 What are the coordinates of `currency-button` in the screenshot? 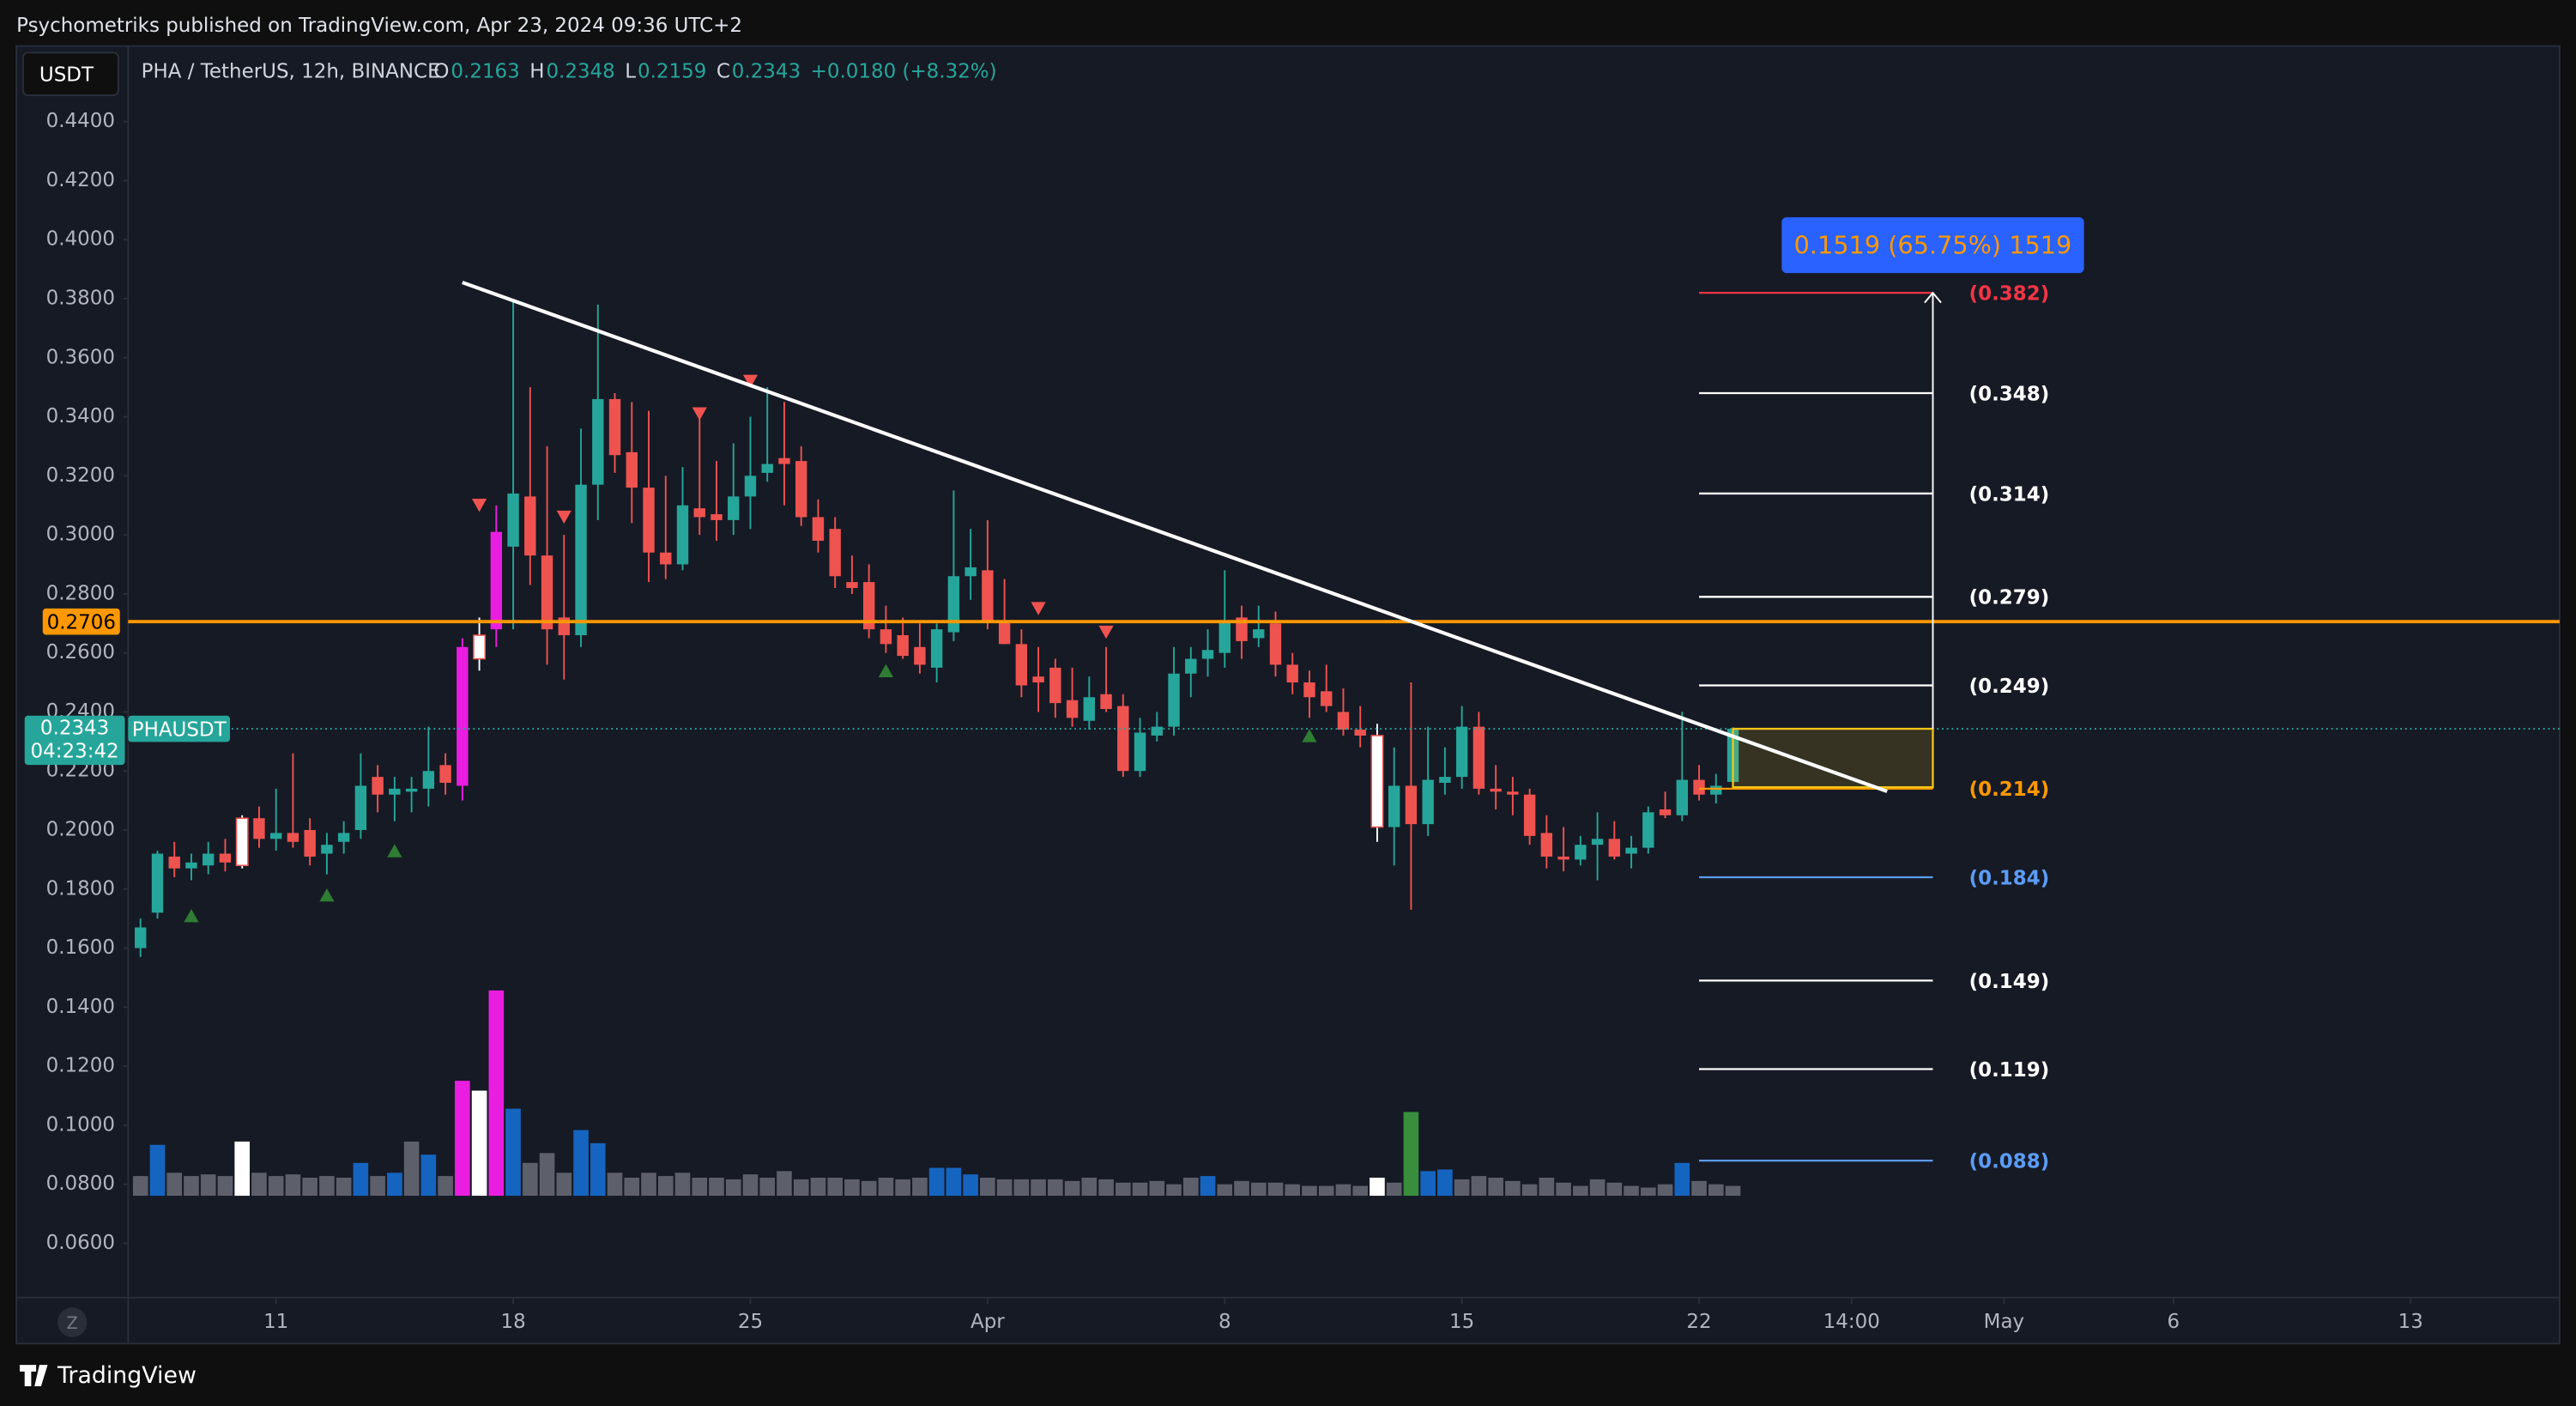 It's located at (70, 74).